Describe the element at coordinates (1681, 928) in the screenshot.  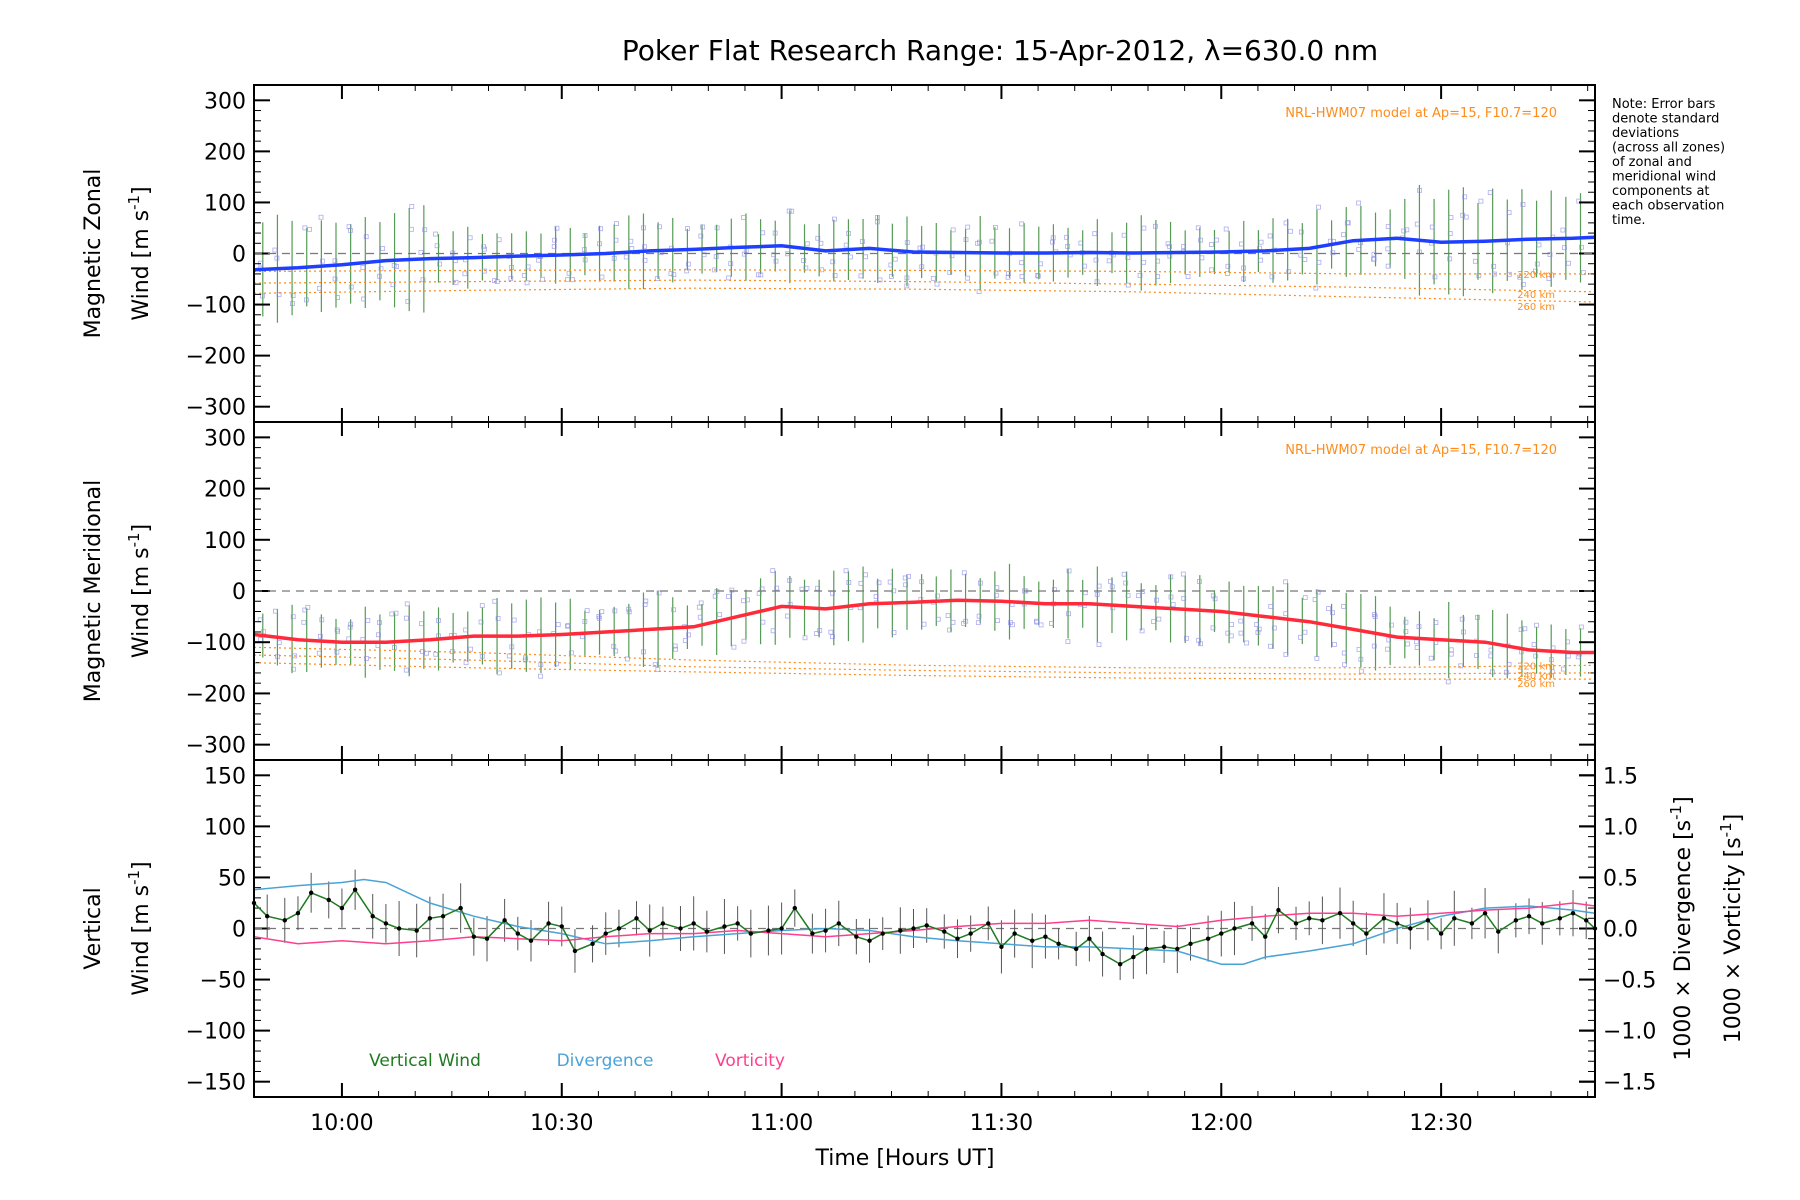
I see `divergence-axis-label: 1000 × Divergence [s-1]` at that location.